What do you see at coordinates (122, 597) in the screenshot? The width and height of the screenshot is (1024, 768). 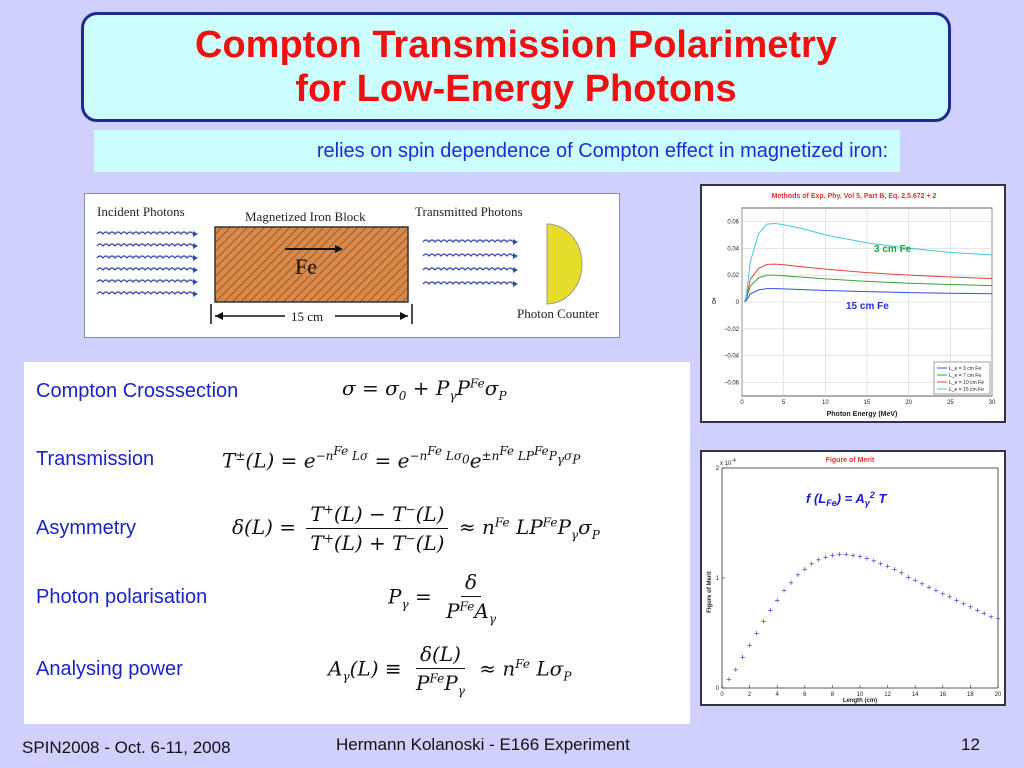 I see `label-photon-polarisation: Photon polarisation` at bounding box center [122, 597].